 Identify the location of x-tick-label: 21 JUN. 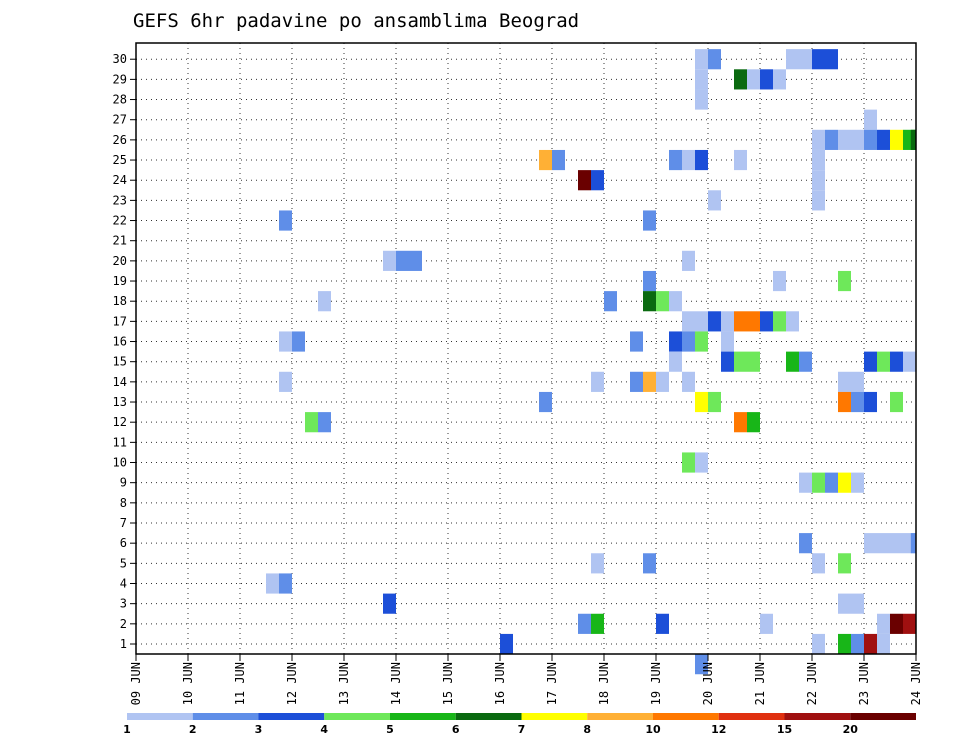
(760, 683).